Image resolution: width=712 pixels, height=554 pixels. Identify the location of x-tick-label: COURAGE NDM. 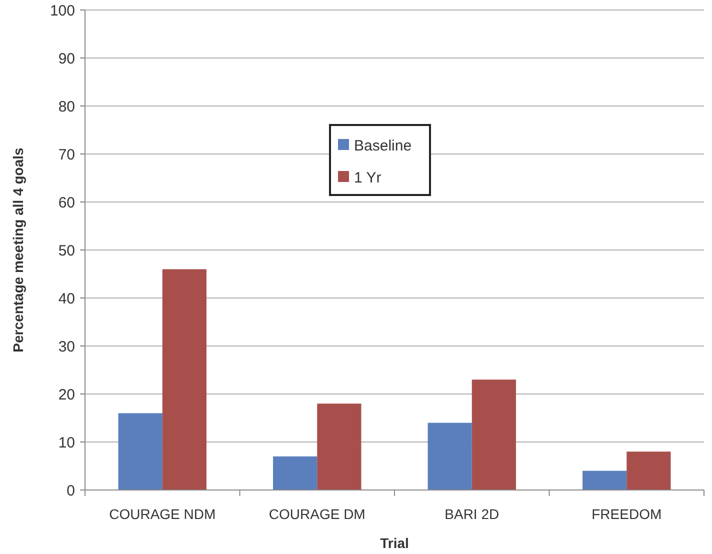
(162, 514).